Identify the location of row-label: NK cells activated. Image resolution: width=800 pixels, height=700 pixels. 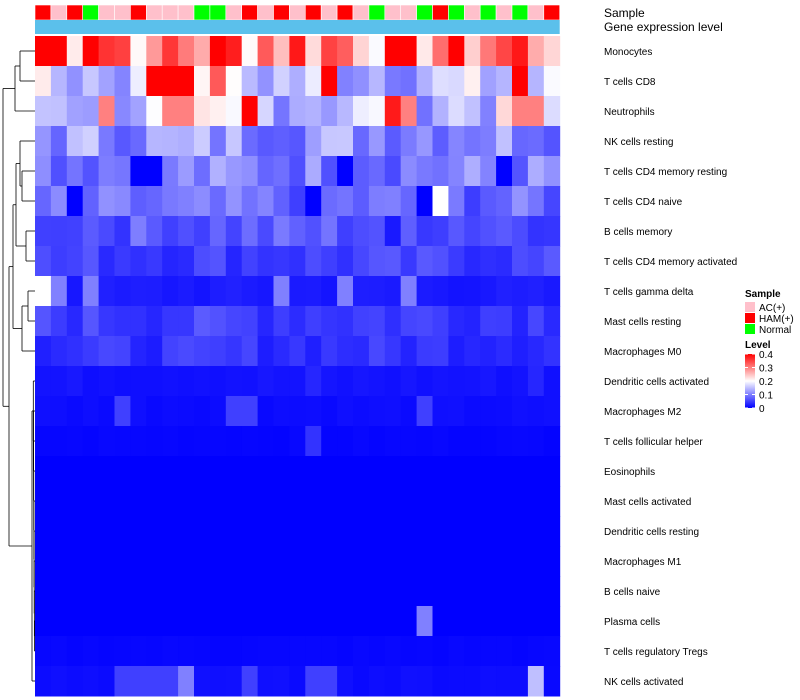
(643, 682).